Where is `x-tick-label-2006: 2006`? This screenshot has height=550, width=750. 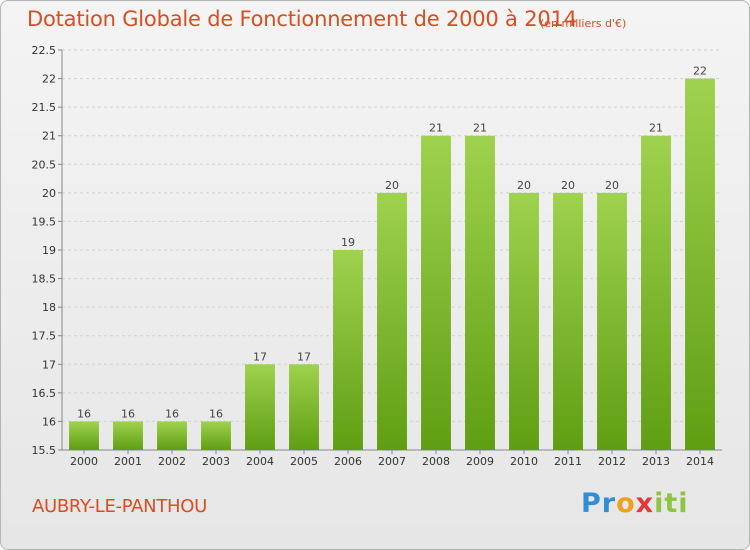
x-tick-label-2006: 2006 is located at coordinates (348, 461).